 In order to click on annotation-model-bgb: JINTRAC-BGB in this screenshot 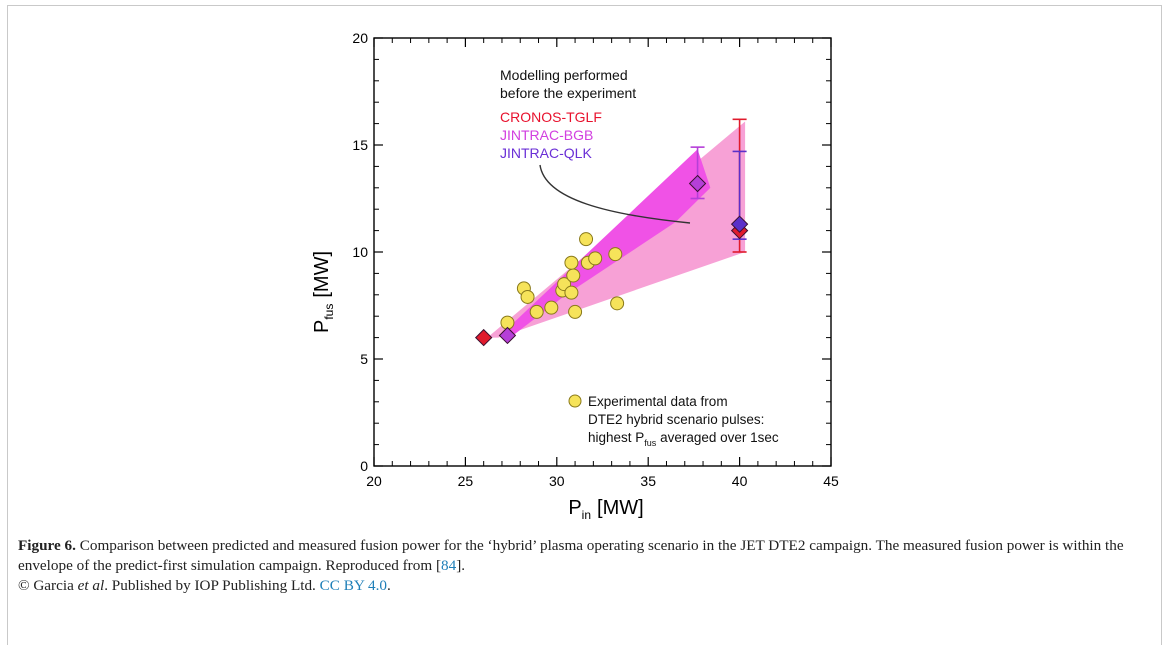, I will do `click(546, 135)`.